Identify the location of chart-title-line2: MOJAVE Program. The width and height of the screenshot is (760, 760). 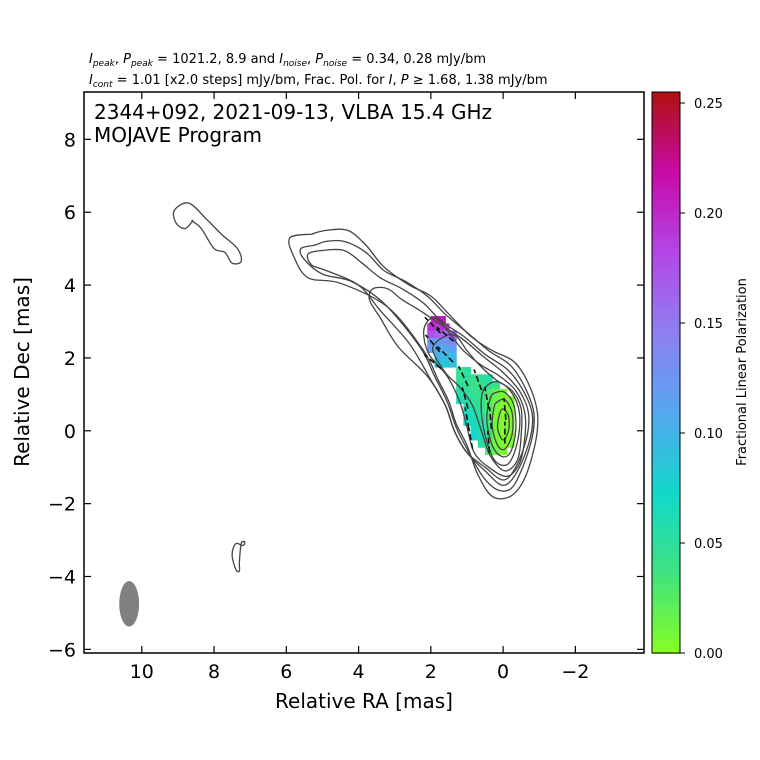
(178, 135).